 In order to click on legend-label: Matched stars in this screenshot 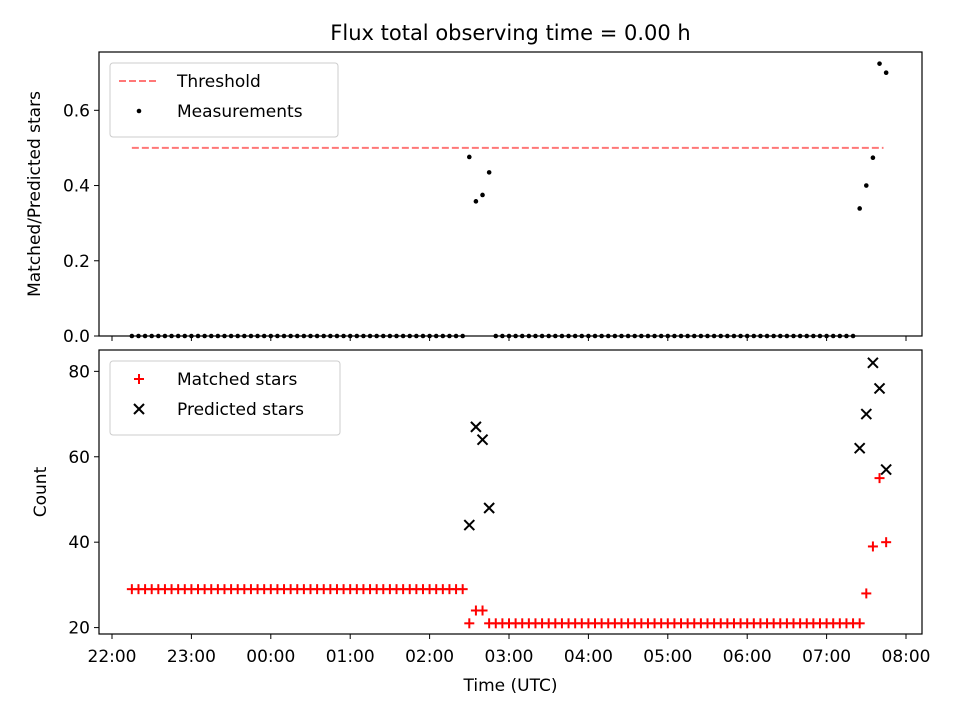, I will do `click(237, 380)`.